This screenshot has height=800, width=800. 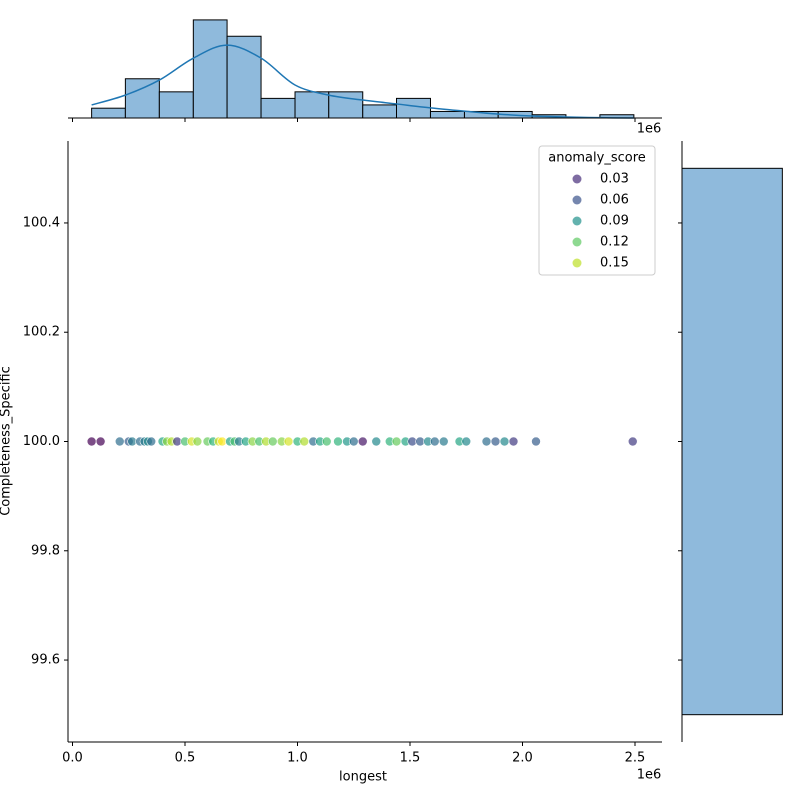 What do you see at coordinates (7, 441) in the screenshot?
I see `y-axis-label: Completeness_Specific` at bounding box center [7, 441].